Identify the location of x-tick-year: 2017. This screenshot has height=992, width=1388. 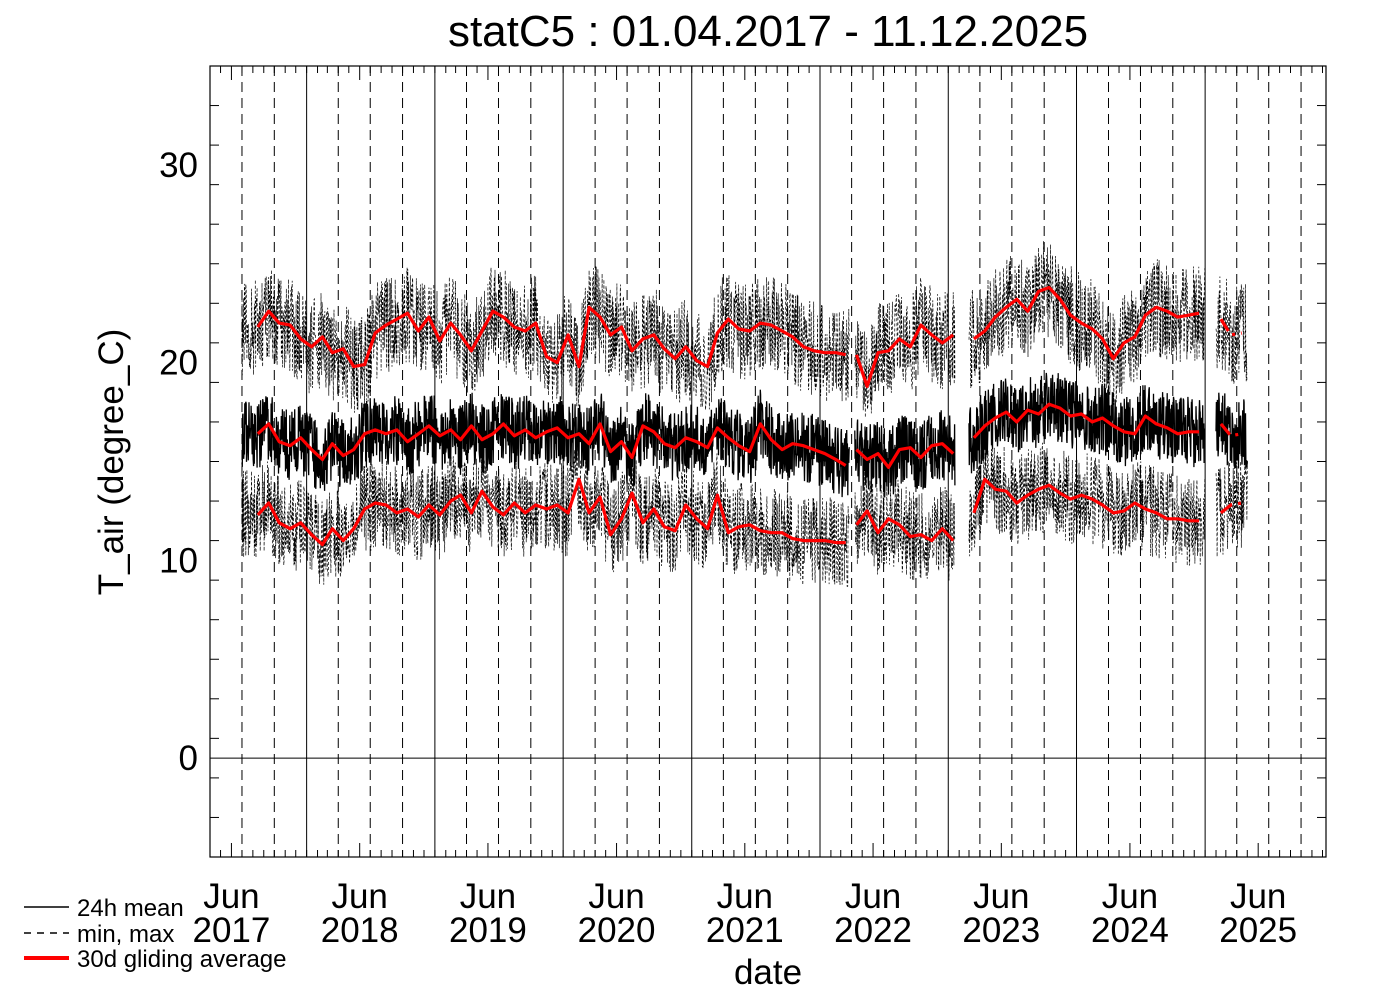
(231, 930).